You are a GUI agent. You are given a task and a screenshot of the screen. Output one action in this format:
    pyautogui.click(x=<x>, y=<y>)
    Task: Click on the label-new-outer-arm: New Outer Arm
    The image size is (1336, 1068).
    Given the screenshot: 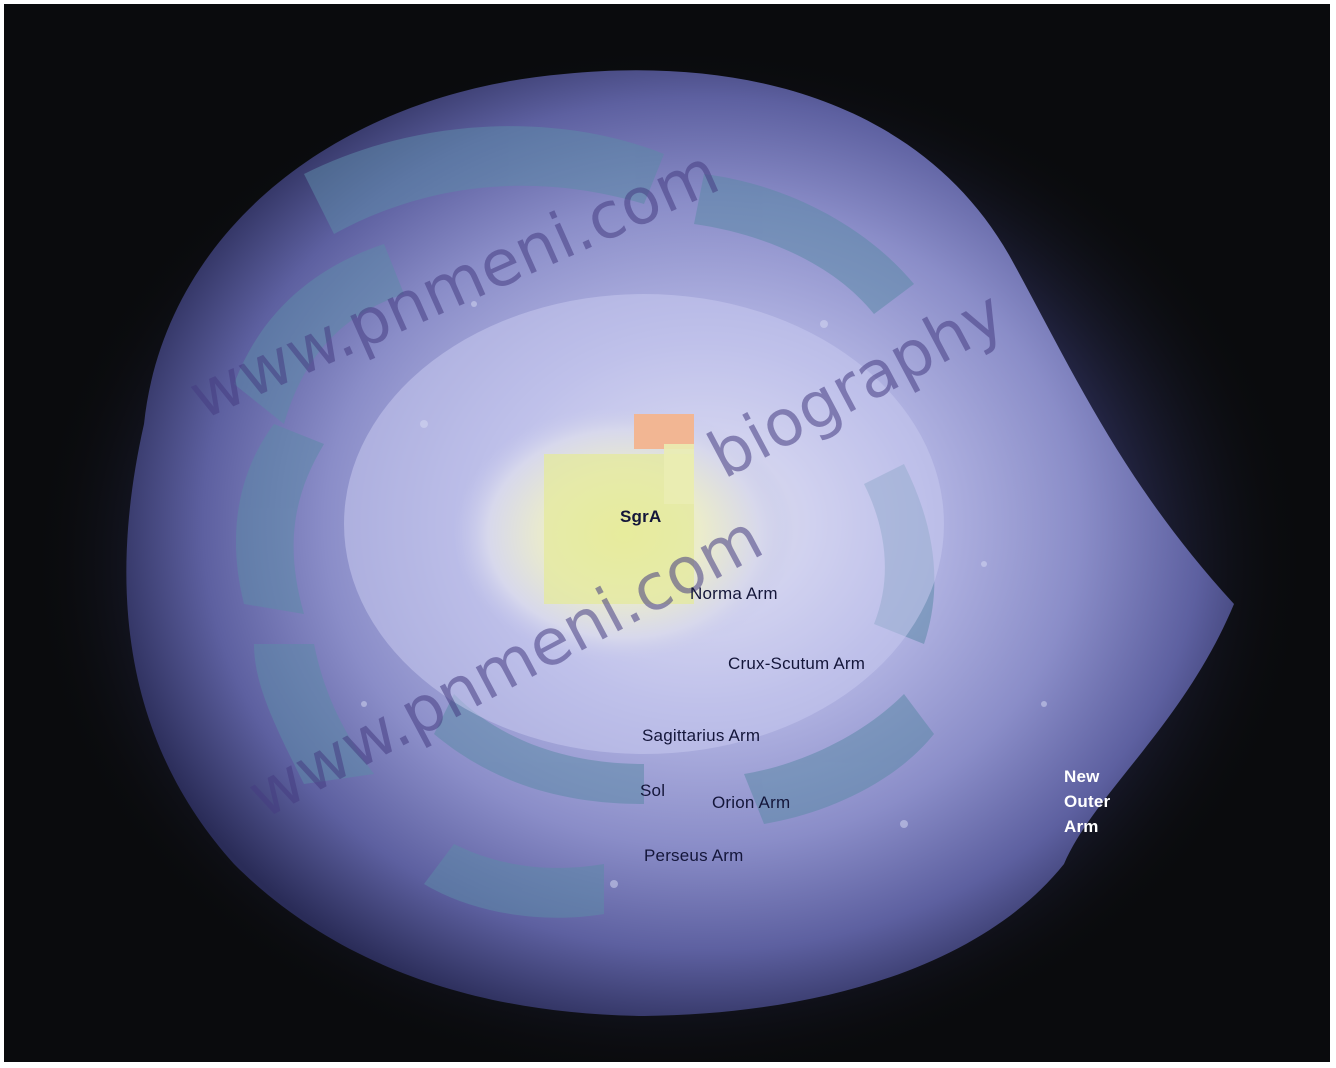 What is the action you would take?
    pyautogui.click(x=1099, y=801)
    